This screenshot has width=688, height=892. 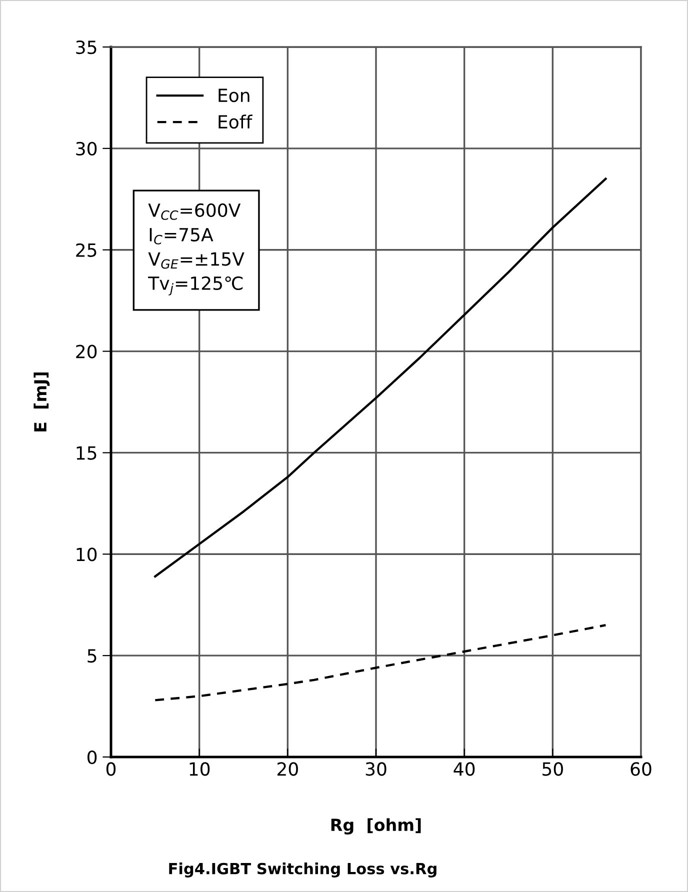 What do you see at coordinates (196, 249) in the screenshot?
I see `text: V$_{CC}$=600V I$_{C}$=75A V$_{GE}$=±15V Tv$_{j}$=125℃` at bounding box center [196, 249].